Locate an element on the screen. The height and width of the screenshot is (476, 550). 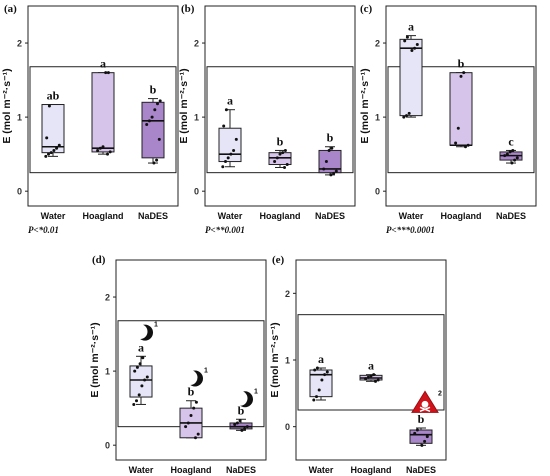
x-category-label: Hoagland is located at coordinates (460, 216).